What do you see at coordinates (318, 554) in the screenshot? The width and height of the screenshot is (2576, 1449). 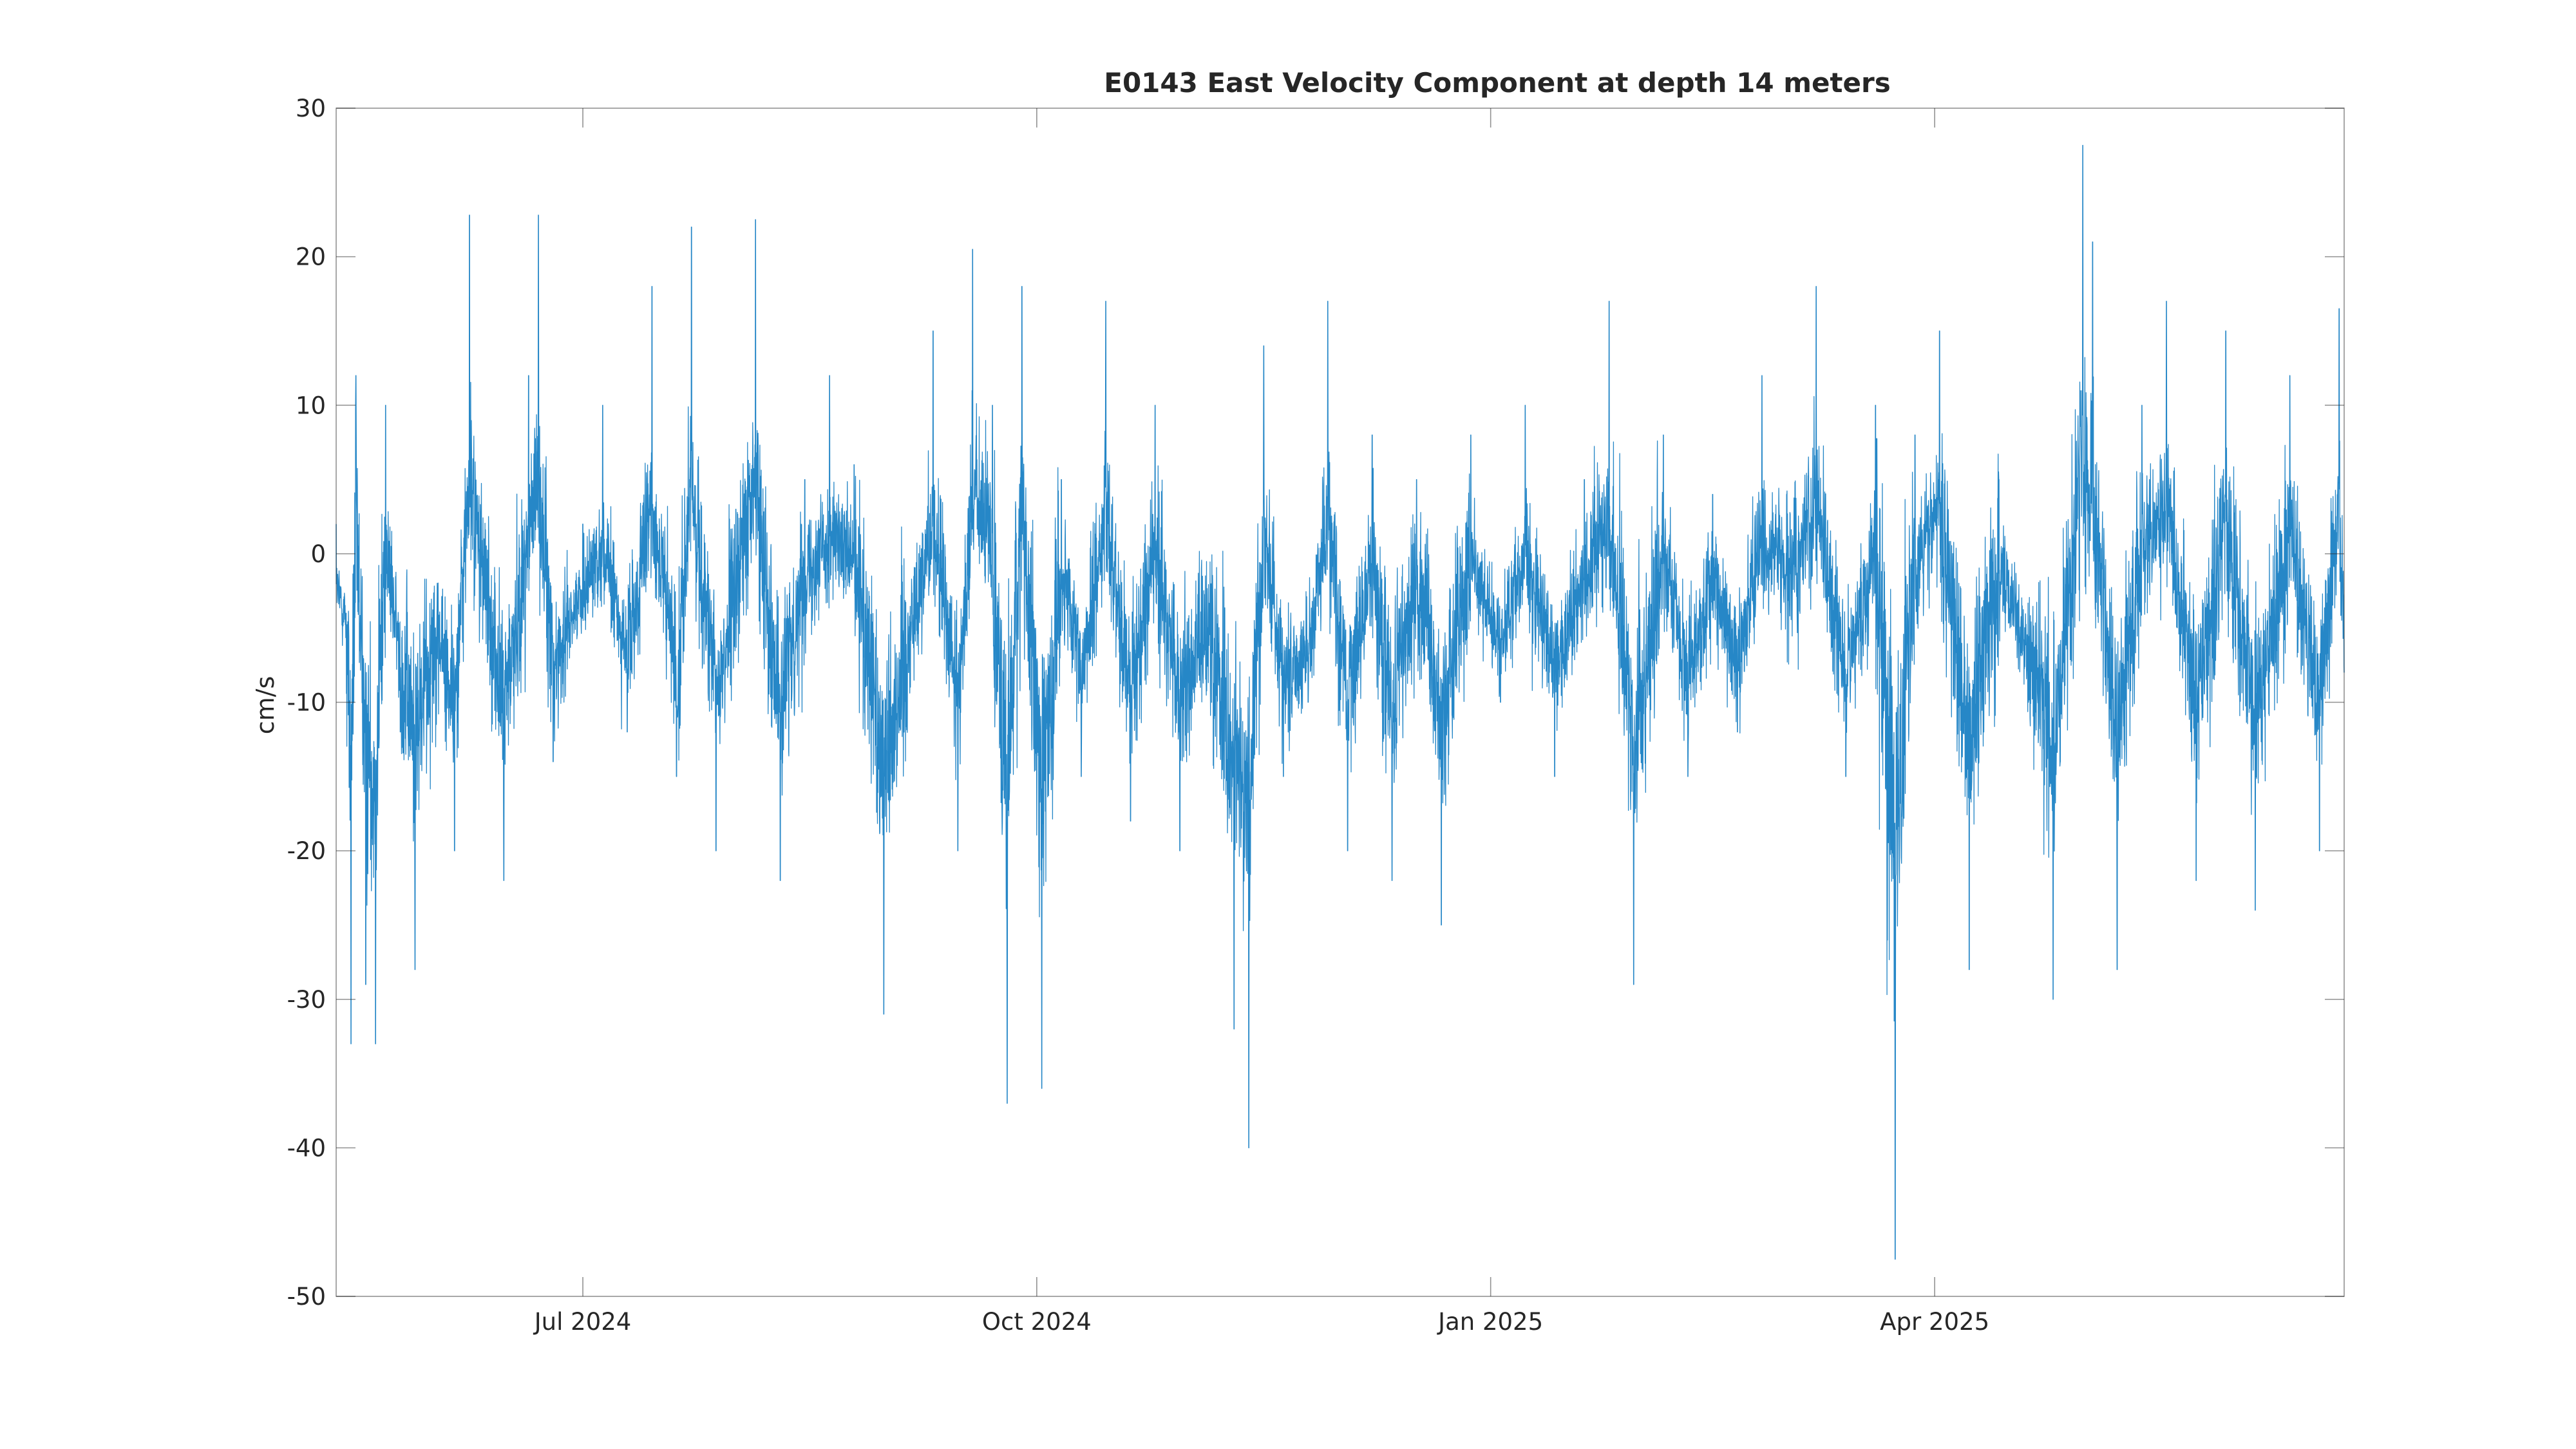 I see `y-tick-label: 0` at bounding box center [318, 554].